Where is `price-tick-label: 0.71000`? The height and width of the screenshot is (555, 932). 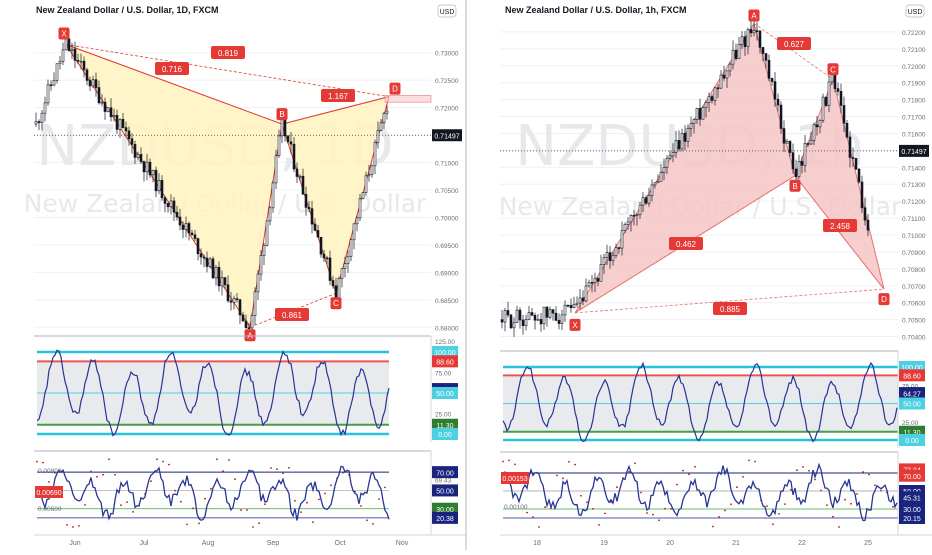 price-tick-label: 0.71000 is located at coordinates (914, 236).